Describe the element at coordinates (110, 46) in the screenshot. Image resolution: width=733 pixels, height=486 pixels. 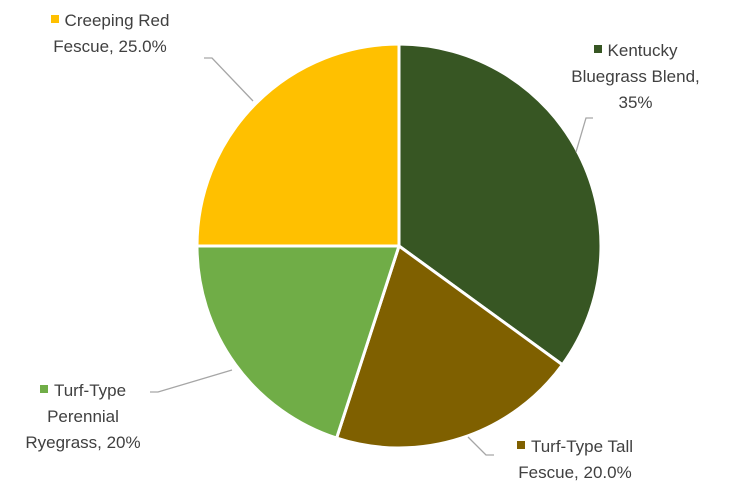
I see `data-label-creeping-line2: Fescue, 25.0%` at that location.